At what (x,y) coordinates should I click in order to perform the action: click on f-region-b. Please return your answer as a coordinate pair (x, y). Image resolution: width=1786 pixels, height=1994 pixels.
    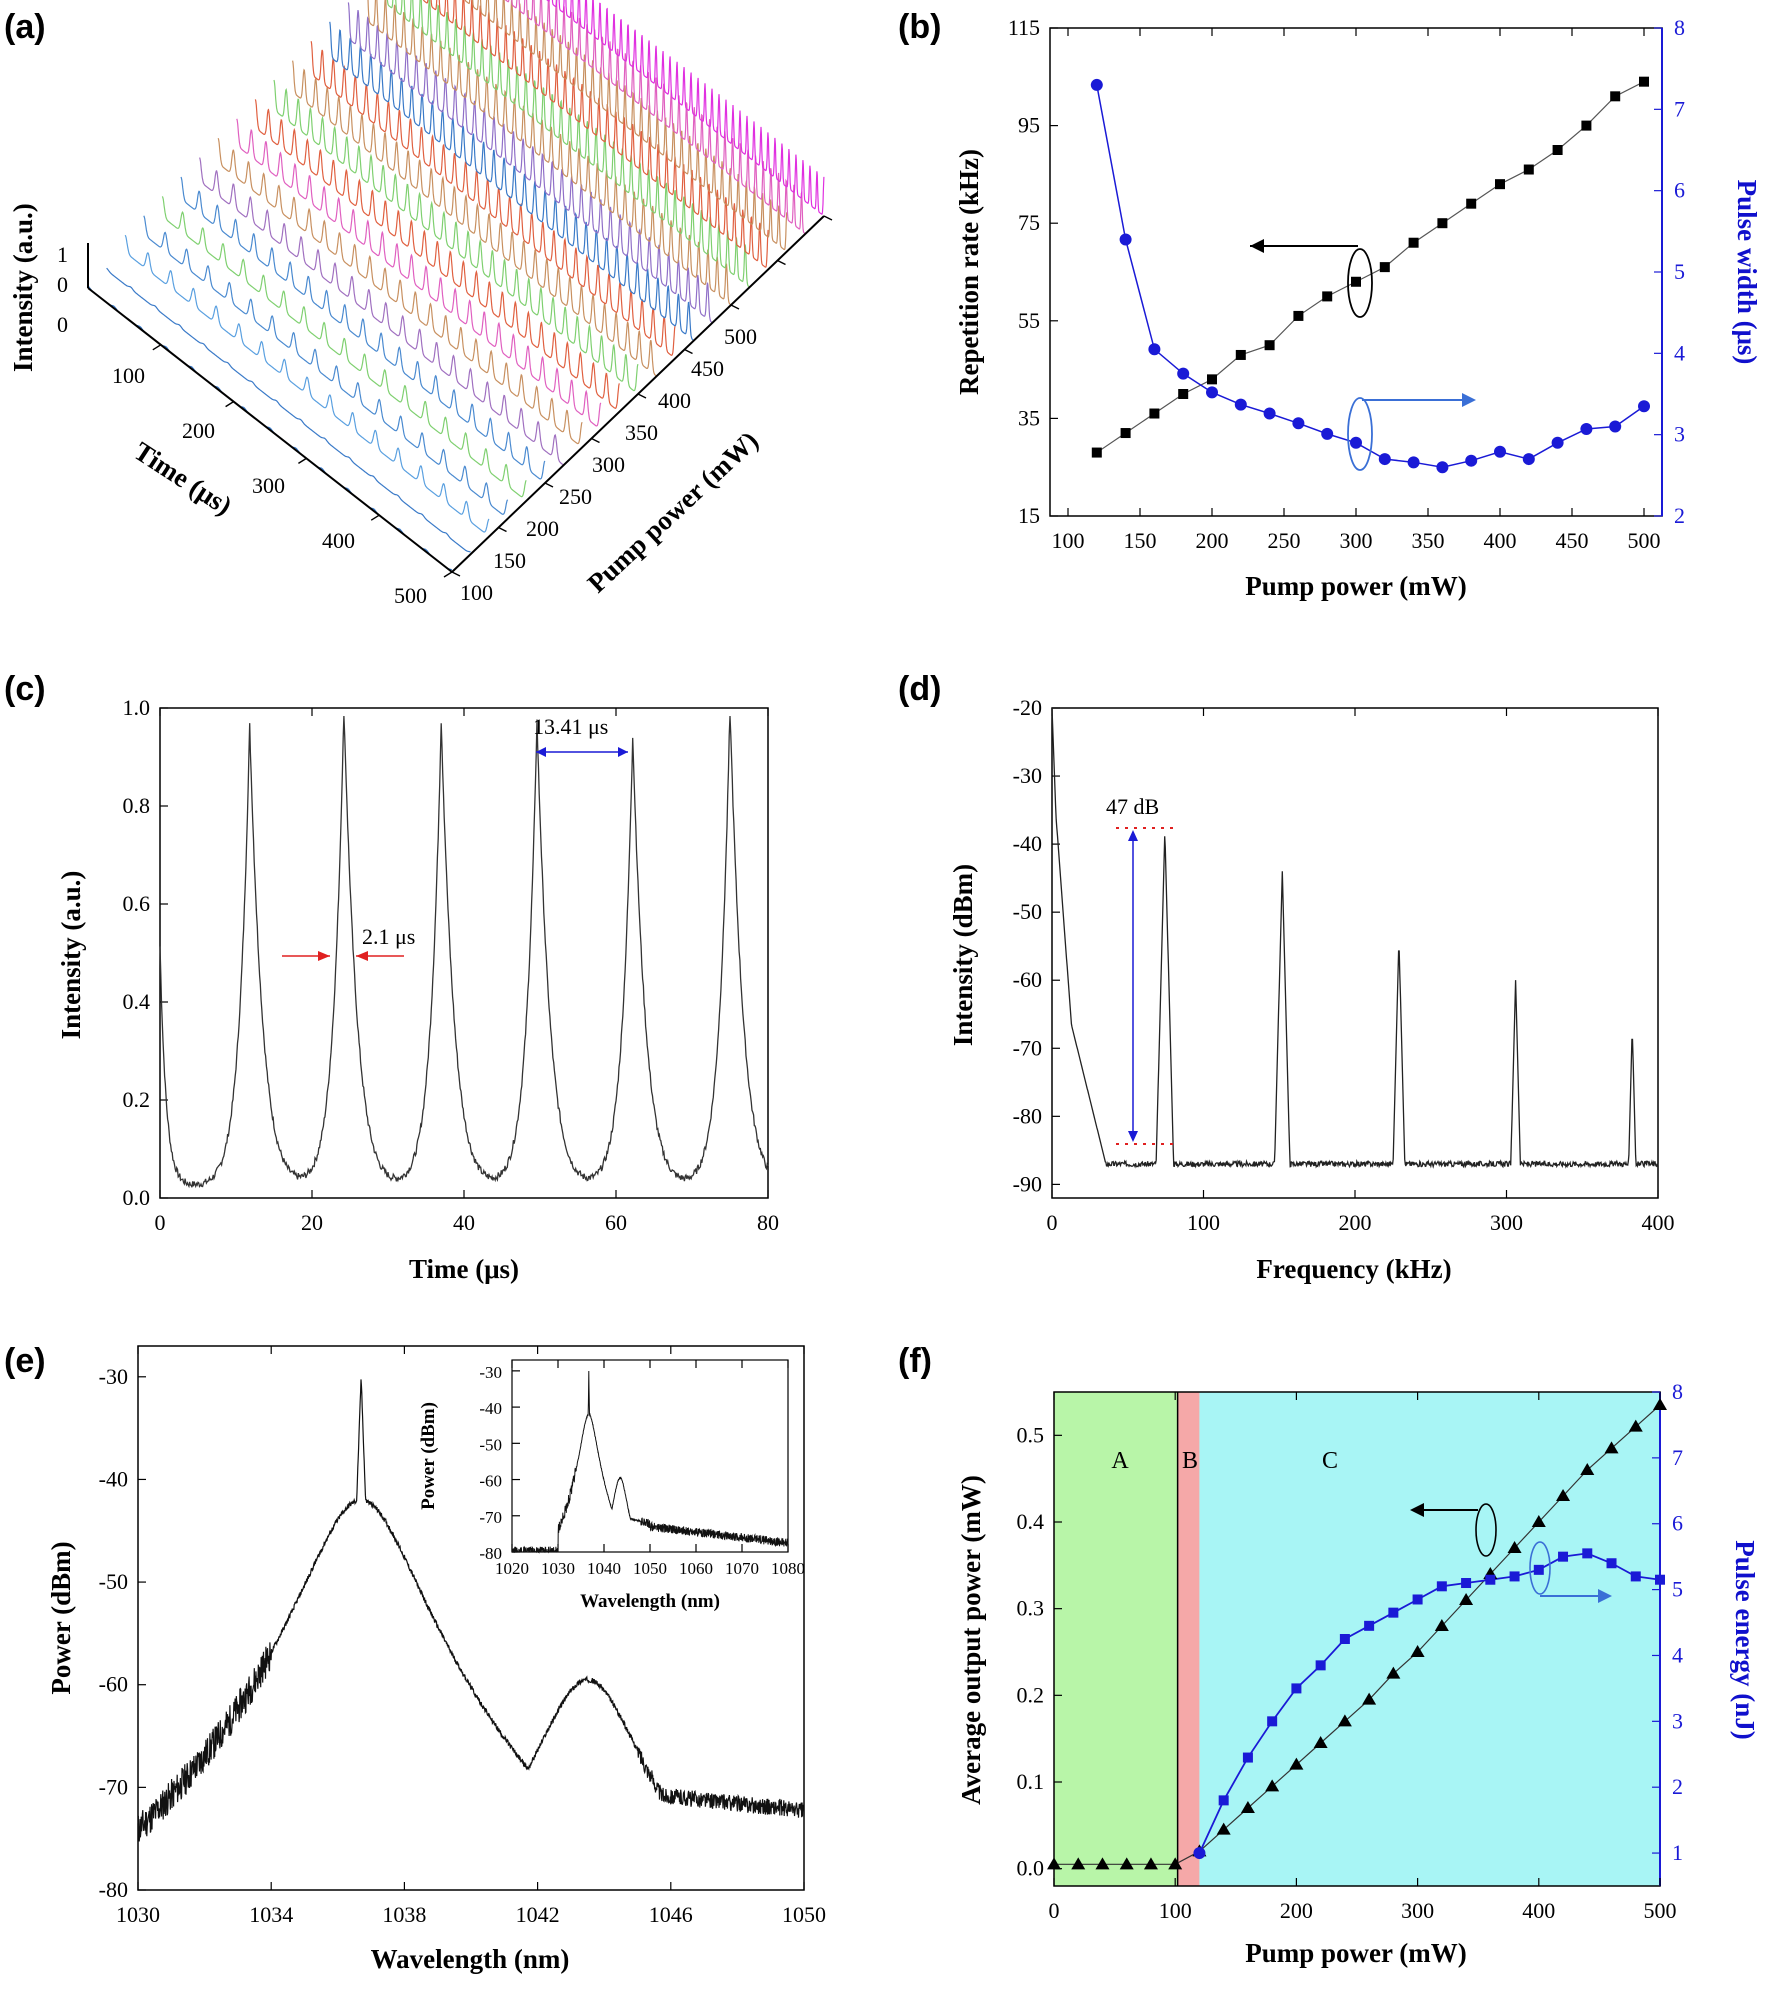
    Looking at the image, I should click on (1188, 1639).